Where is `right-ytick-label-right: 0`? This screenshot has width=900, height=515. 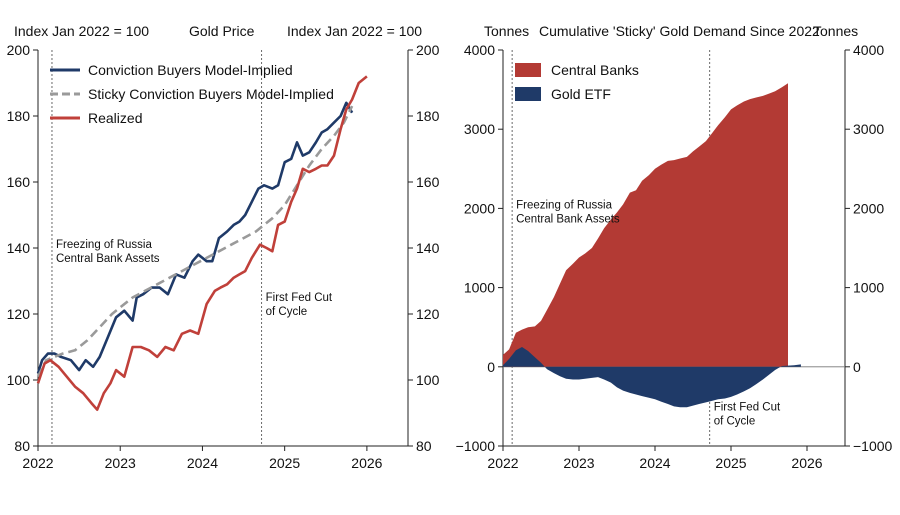
right-ytick-label-right: 0 is located at coordinates (857, 367).